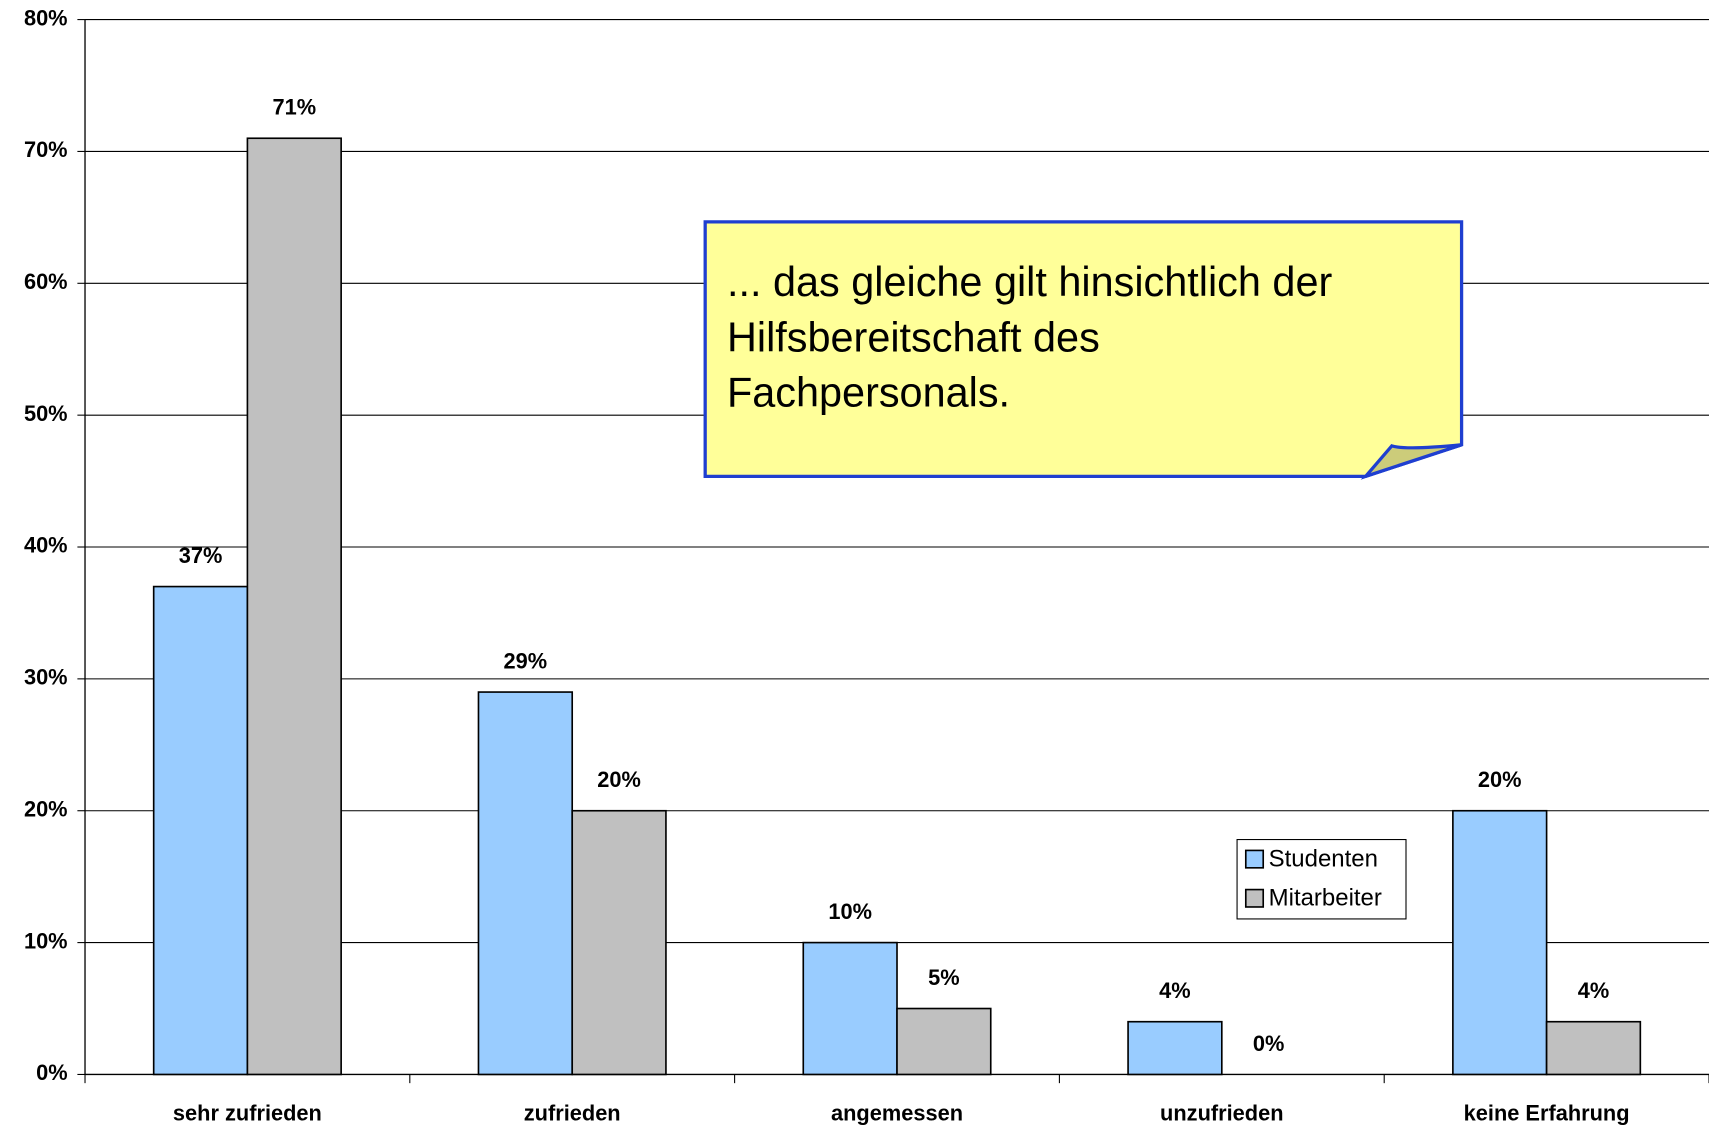 This screenshot has height=1131, width=1709. What do you see at coordinates (247, 1112) in the screenshot?
I see `x-tick-label: sehr zufrieden` at bounding box center [247, 1112].